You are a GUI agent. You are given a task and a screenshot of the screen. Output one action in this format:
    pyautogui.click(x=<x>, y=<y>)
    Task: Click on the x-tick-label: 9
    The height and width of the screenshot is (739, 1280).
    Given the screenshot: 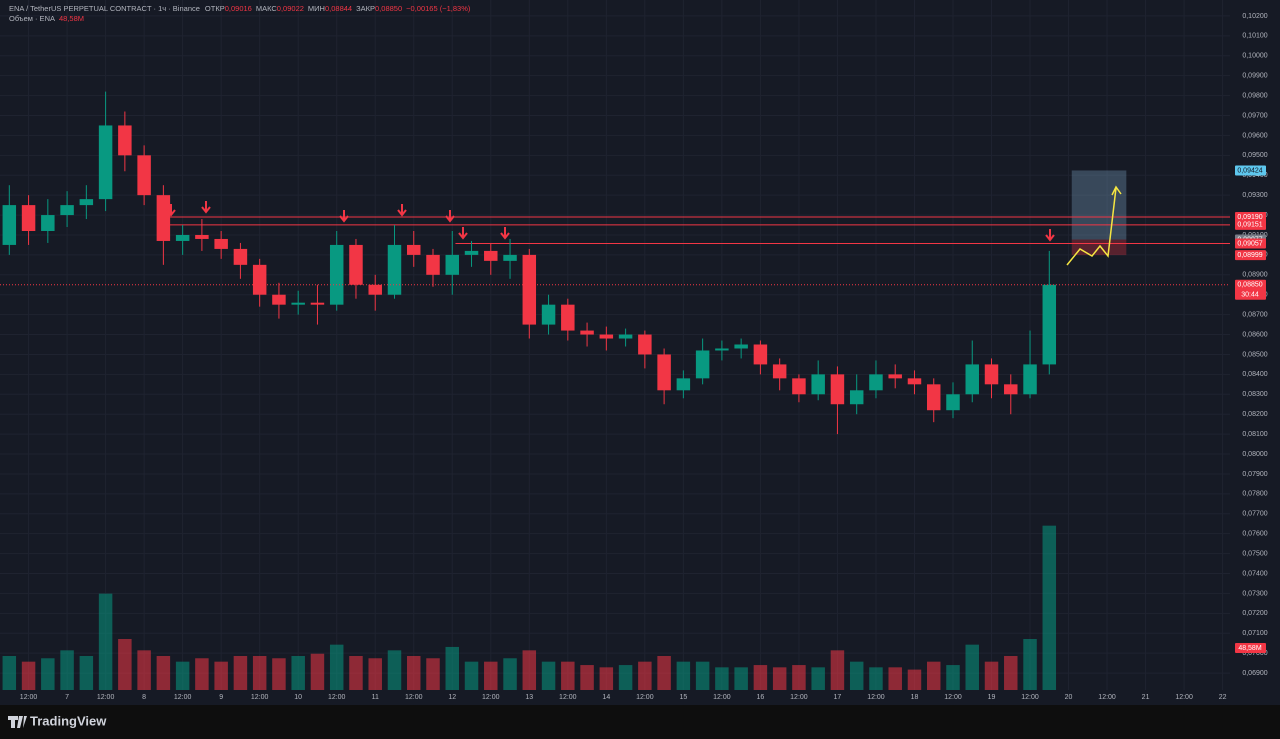 What is the action you would take?
    pyautogui.click(x=221, y=697)
    